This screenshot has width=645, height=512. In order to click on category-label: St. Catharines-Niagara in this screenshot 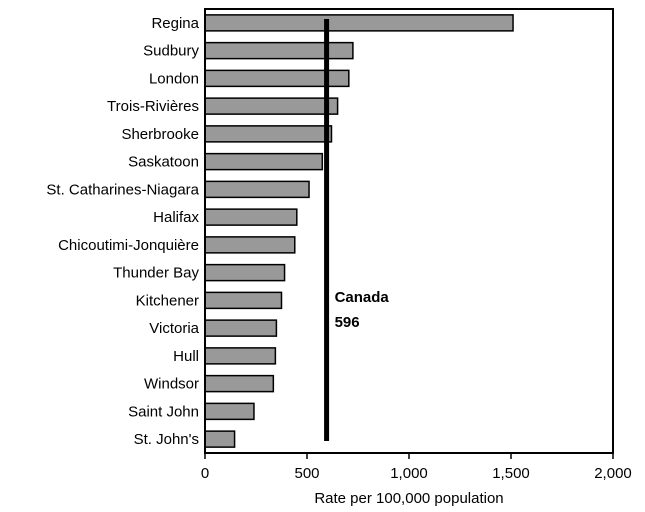, I will do `click(122, 189)`.